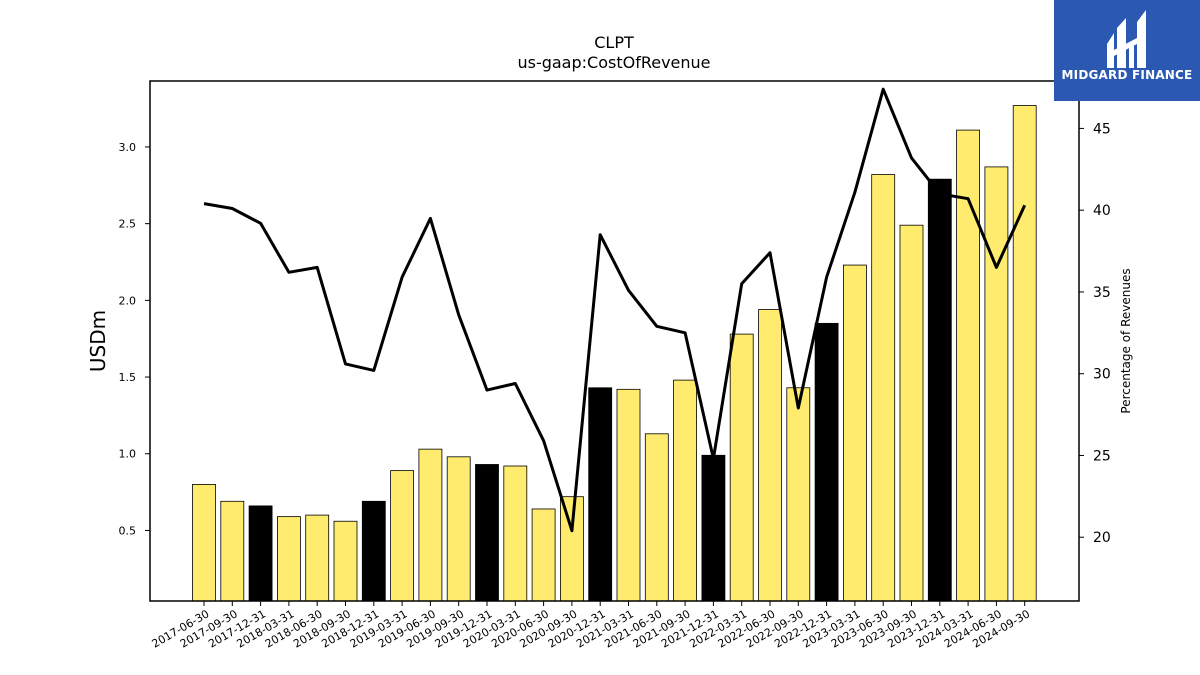  I want to click on y-tick-label: 2.5, so click(128, 224).